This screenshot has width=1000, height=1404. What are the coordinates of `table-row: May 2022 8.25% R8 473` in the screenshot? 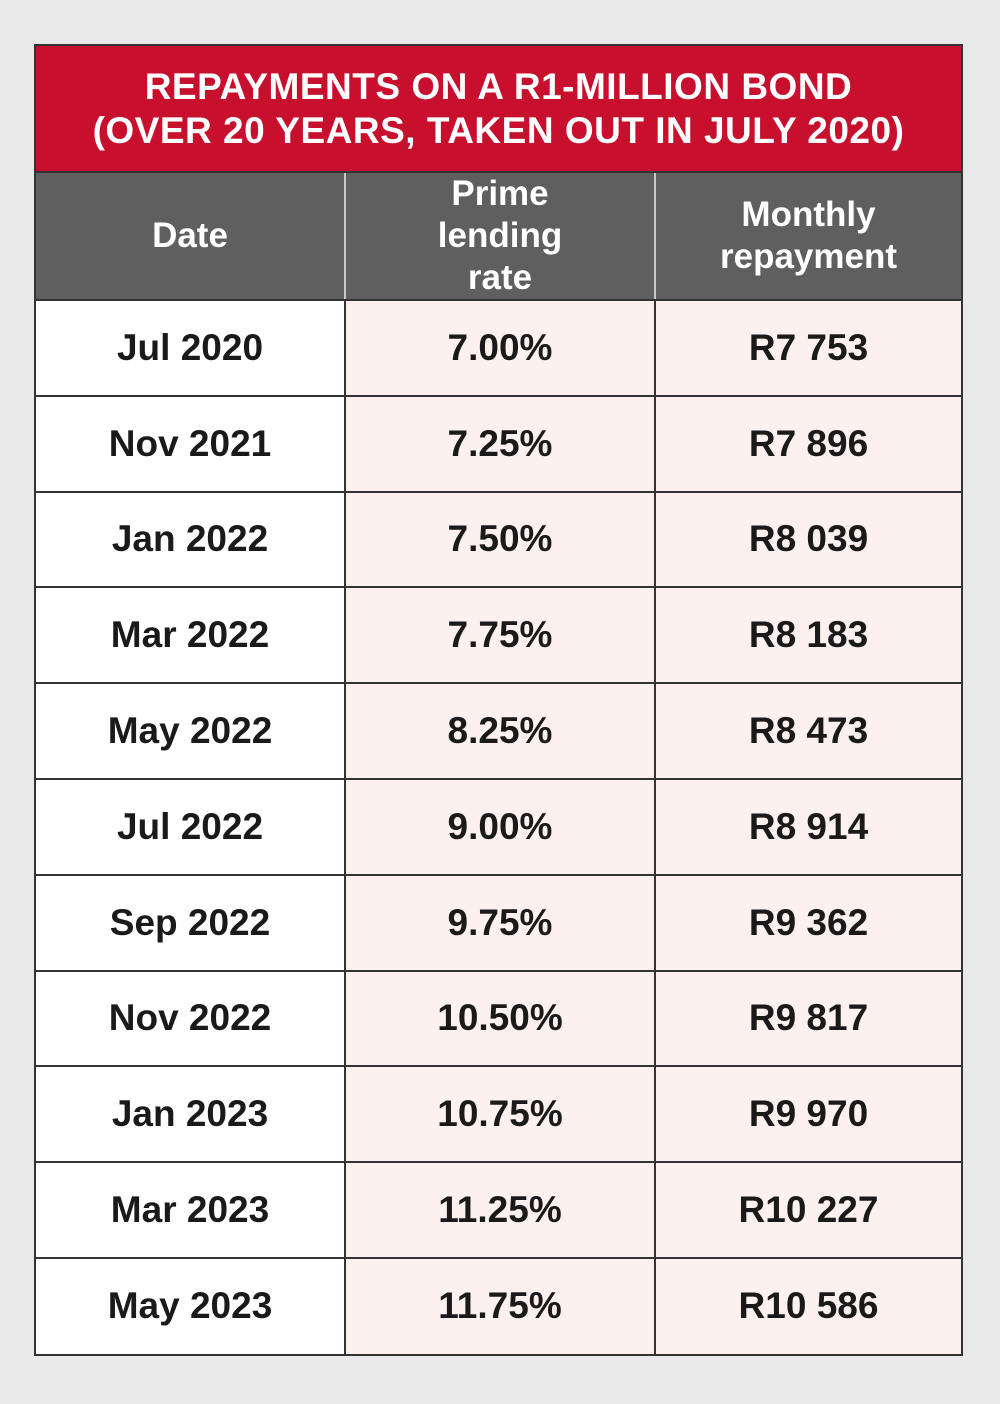 It's located at (498, 731).